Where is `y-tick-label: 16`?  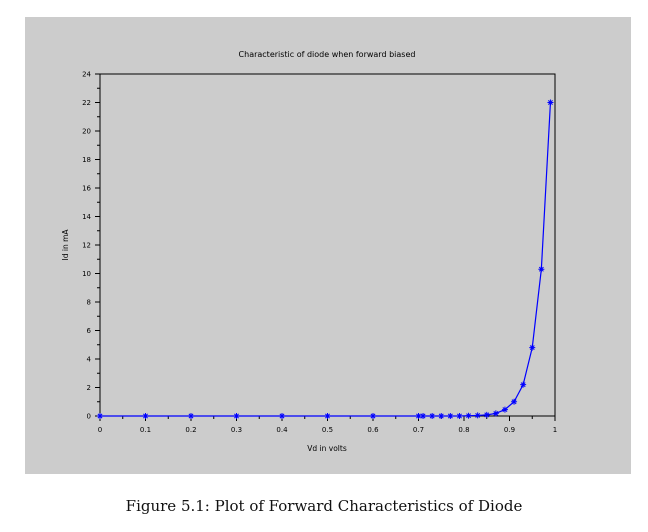 y-tick-label: 16 is located at coordinates (86, 189).